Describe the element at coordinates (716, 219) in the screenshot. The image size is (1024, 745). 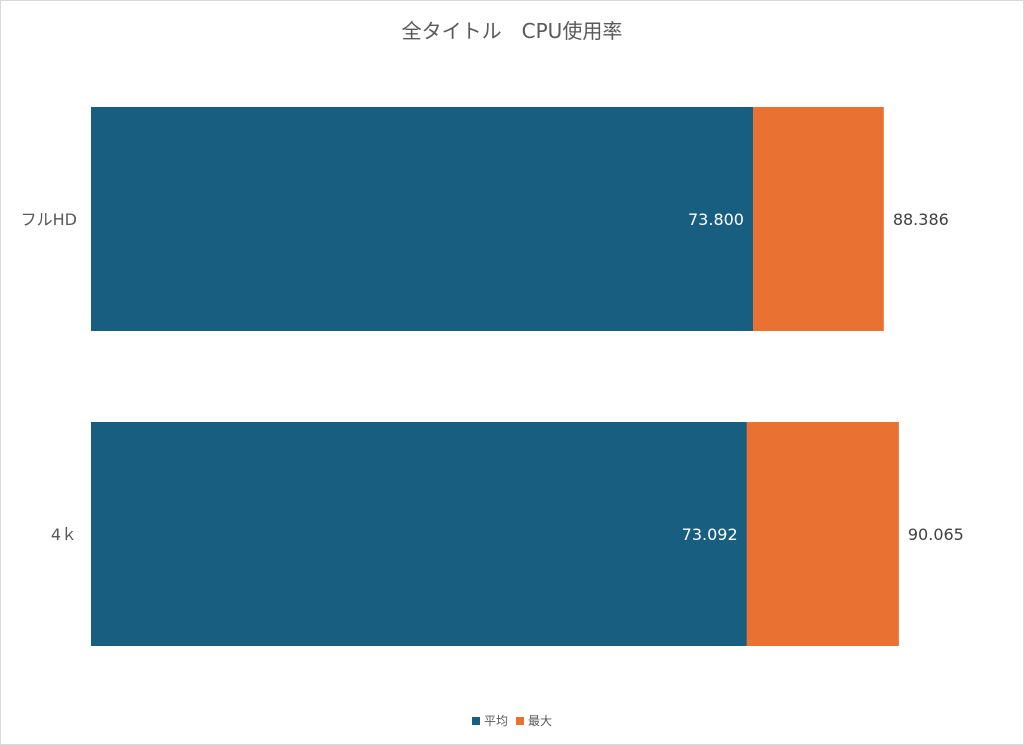
I see `data-label-average-full-hd: 73.800` at that location.